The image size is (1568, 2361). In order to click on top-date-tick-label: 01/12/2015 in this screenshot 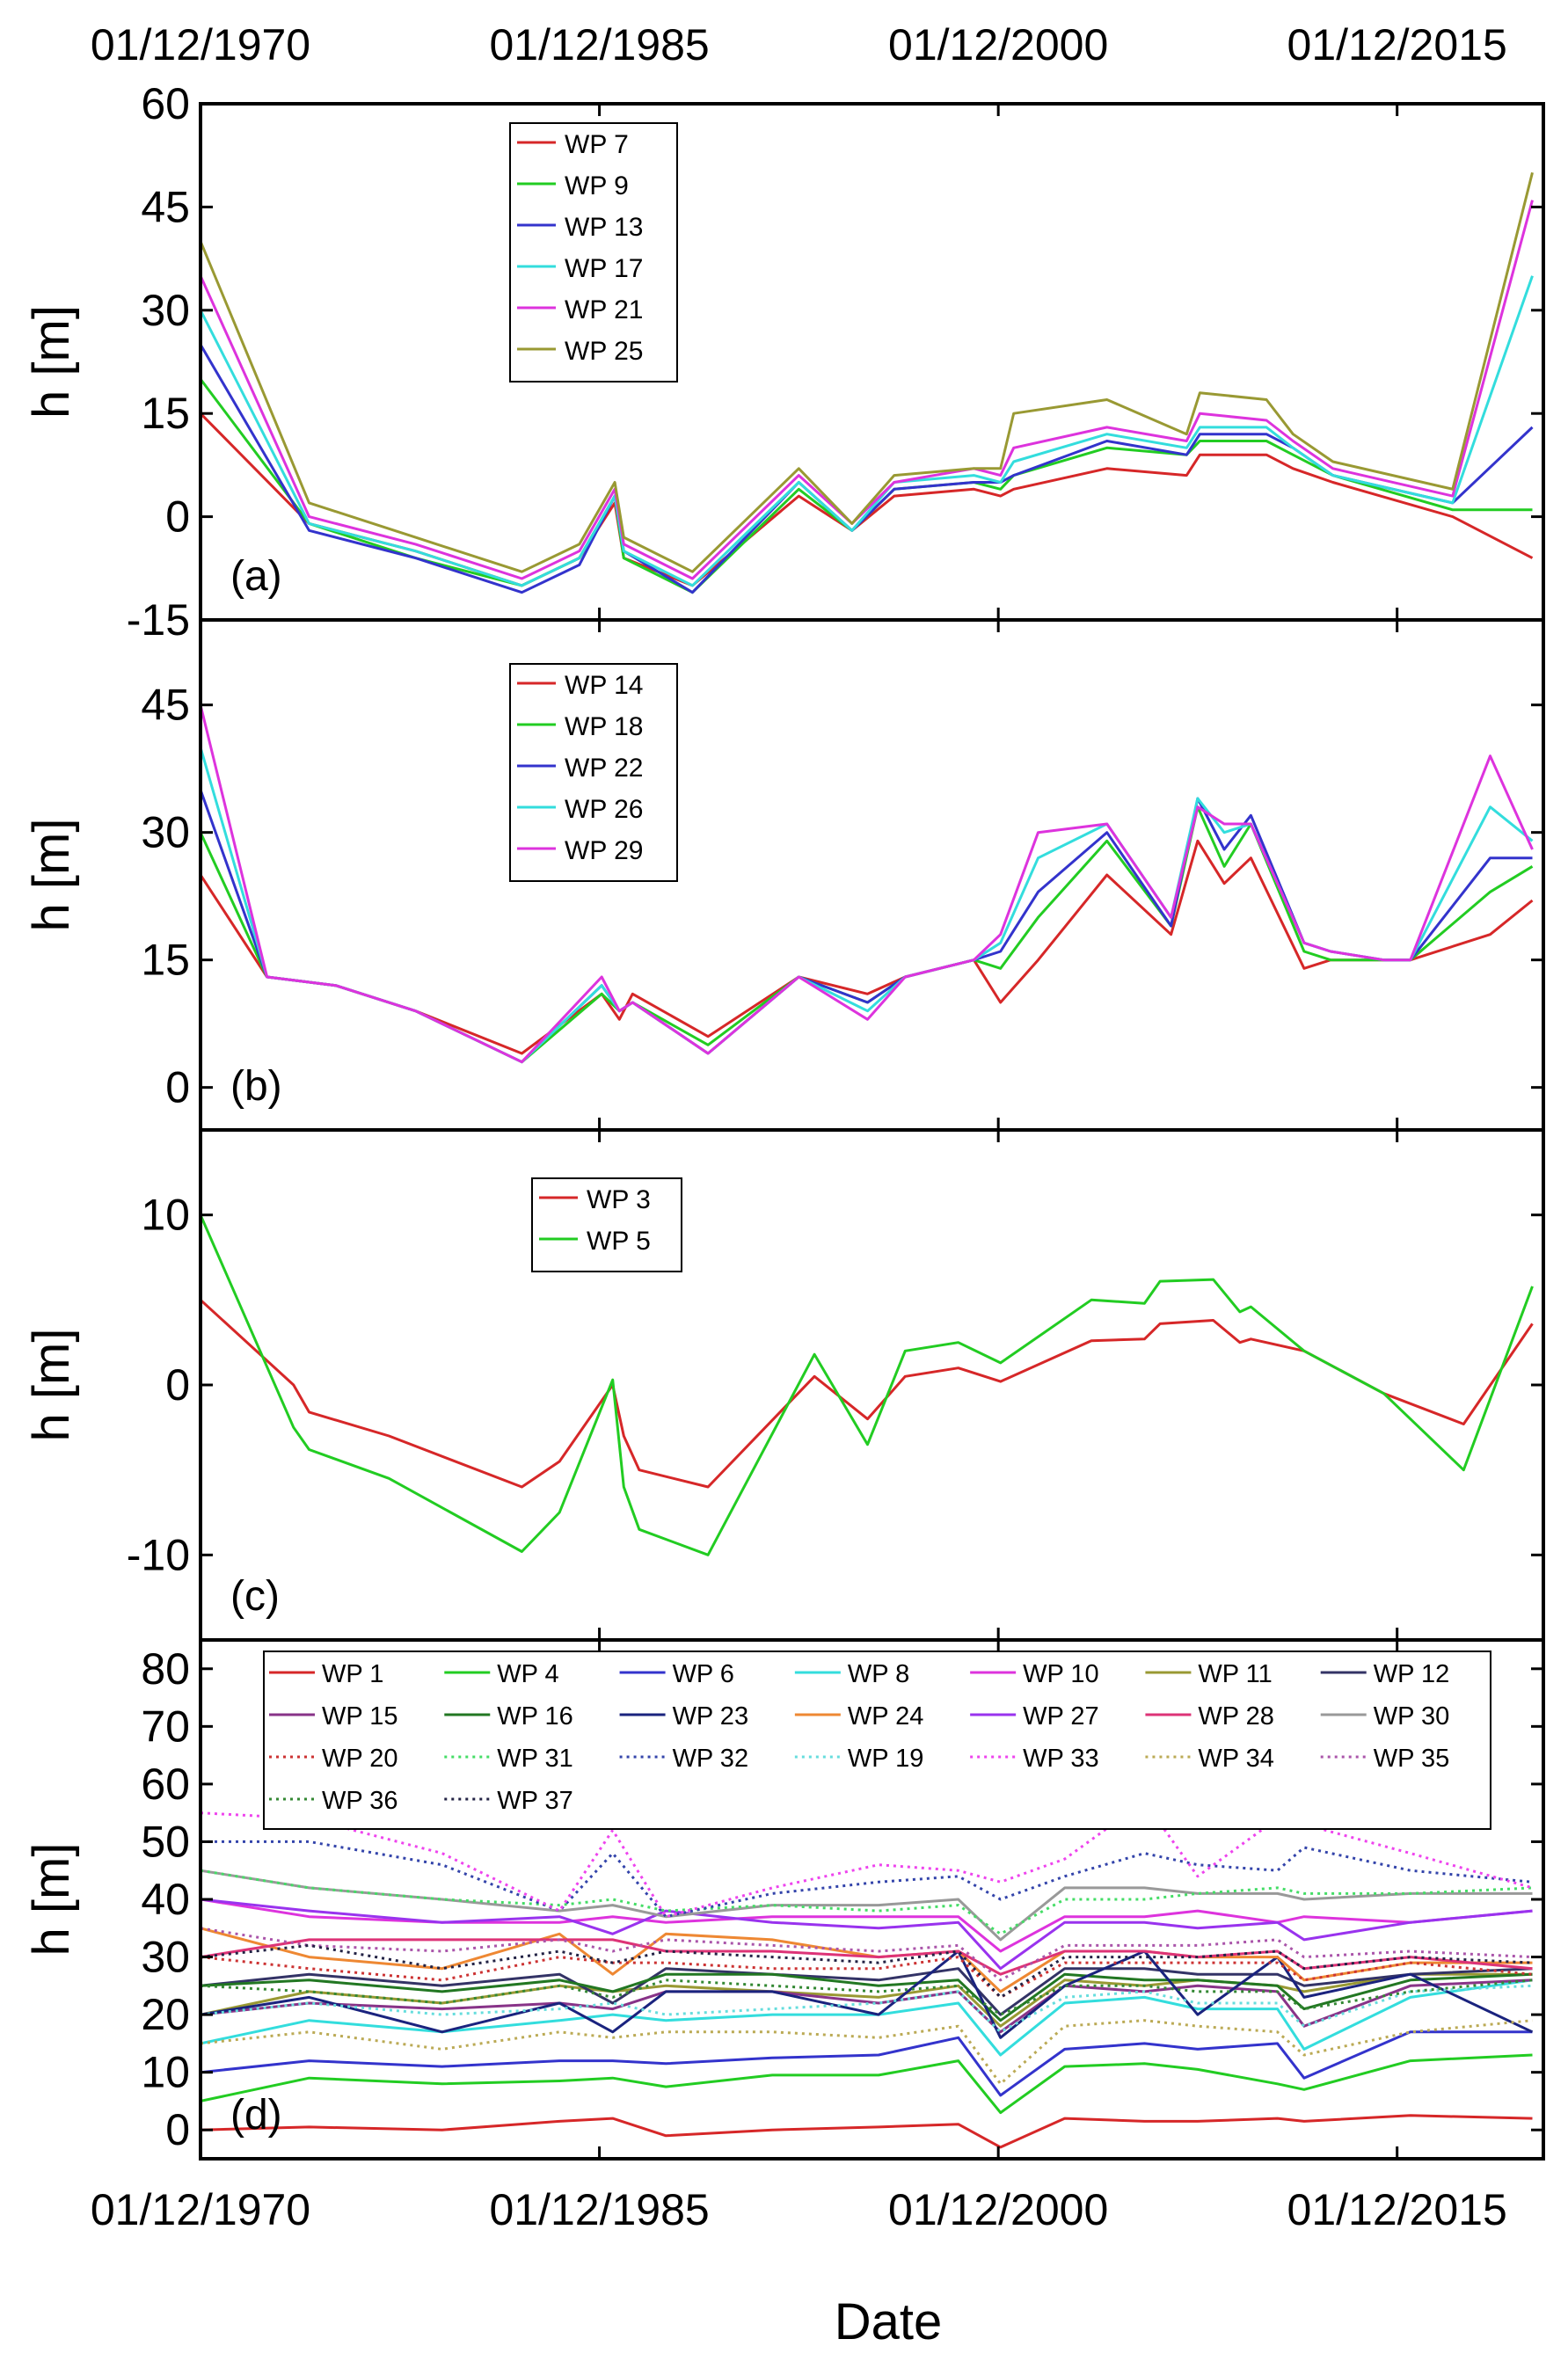, I will do `click(1397, 44)`.